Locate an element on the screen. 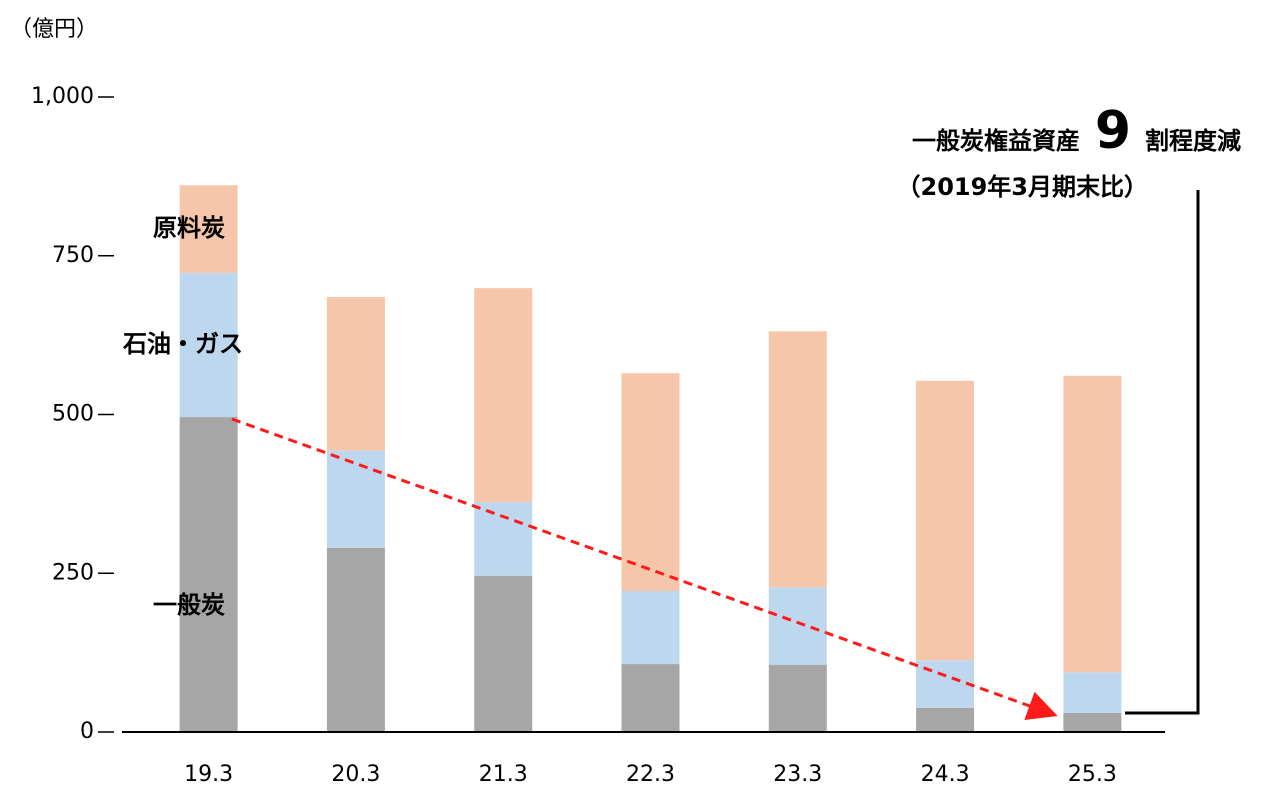 The width and height of the screenshot is (1280, 796). series-label: 石油・ガス is located at coordinates (182, 344).